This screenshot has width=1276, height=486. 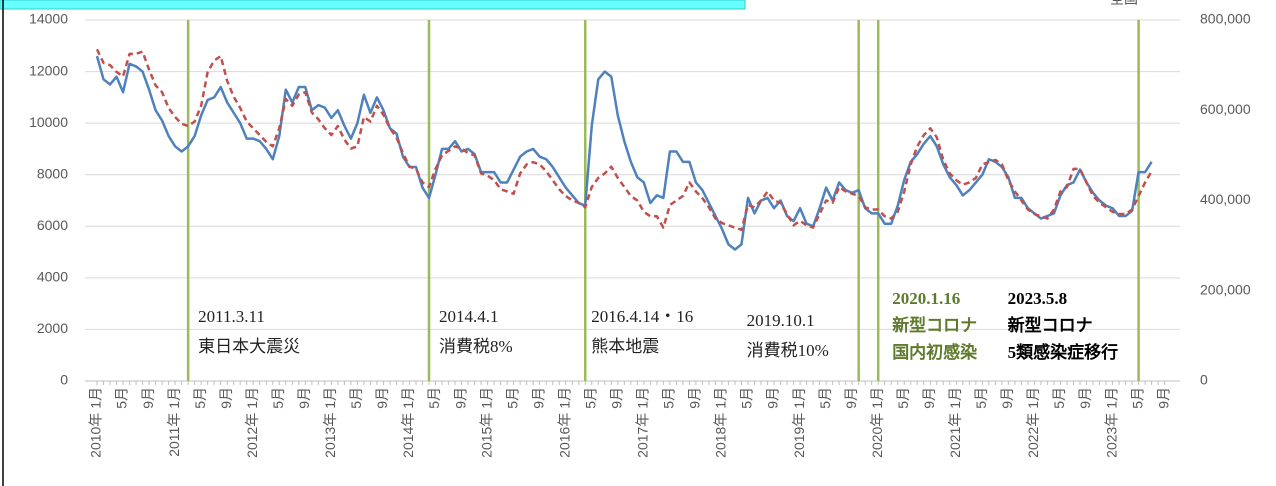 I want to click on y-tick-label: 2000, so click(x=52, y=328).